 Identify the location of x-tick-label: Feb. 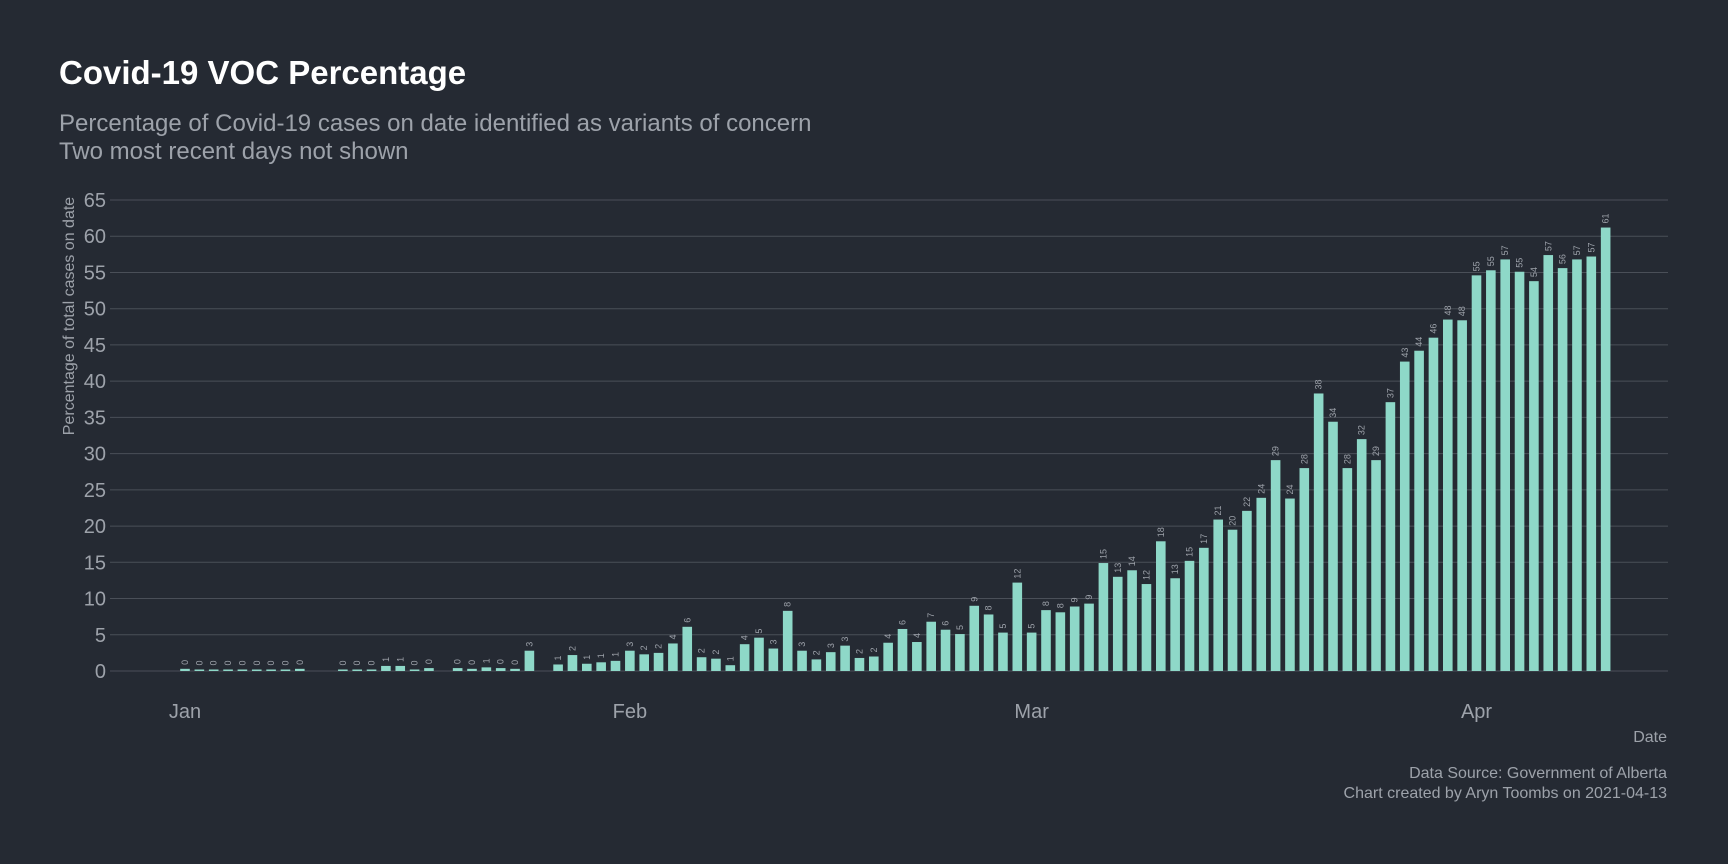
(630, 712).